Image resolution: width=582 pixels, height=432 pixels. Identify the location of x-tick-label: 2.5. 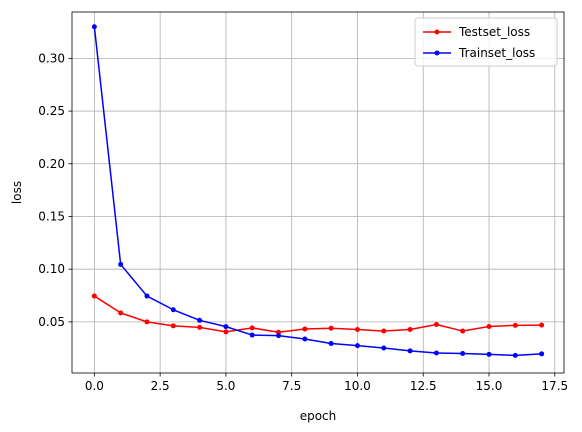
(160, 386).